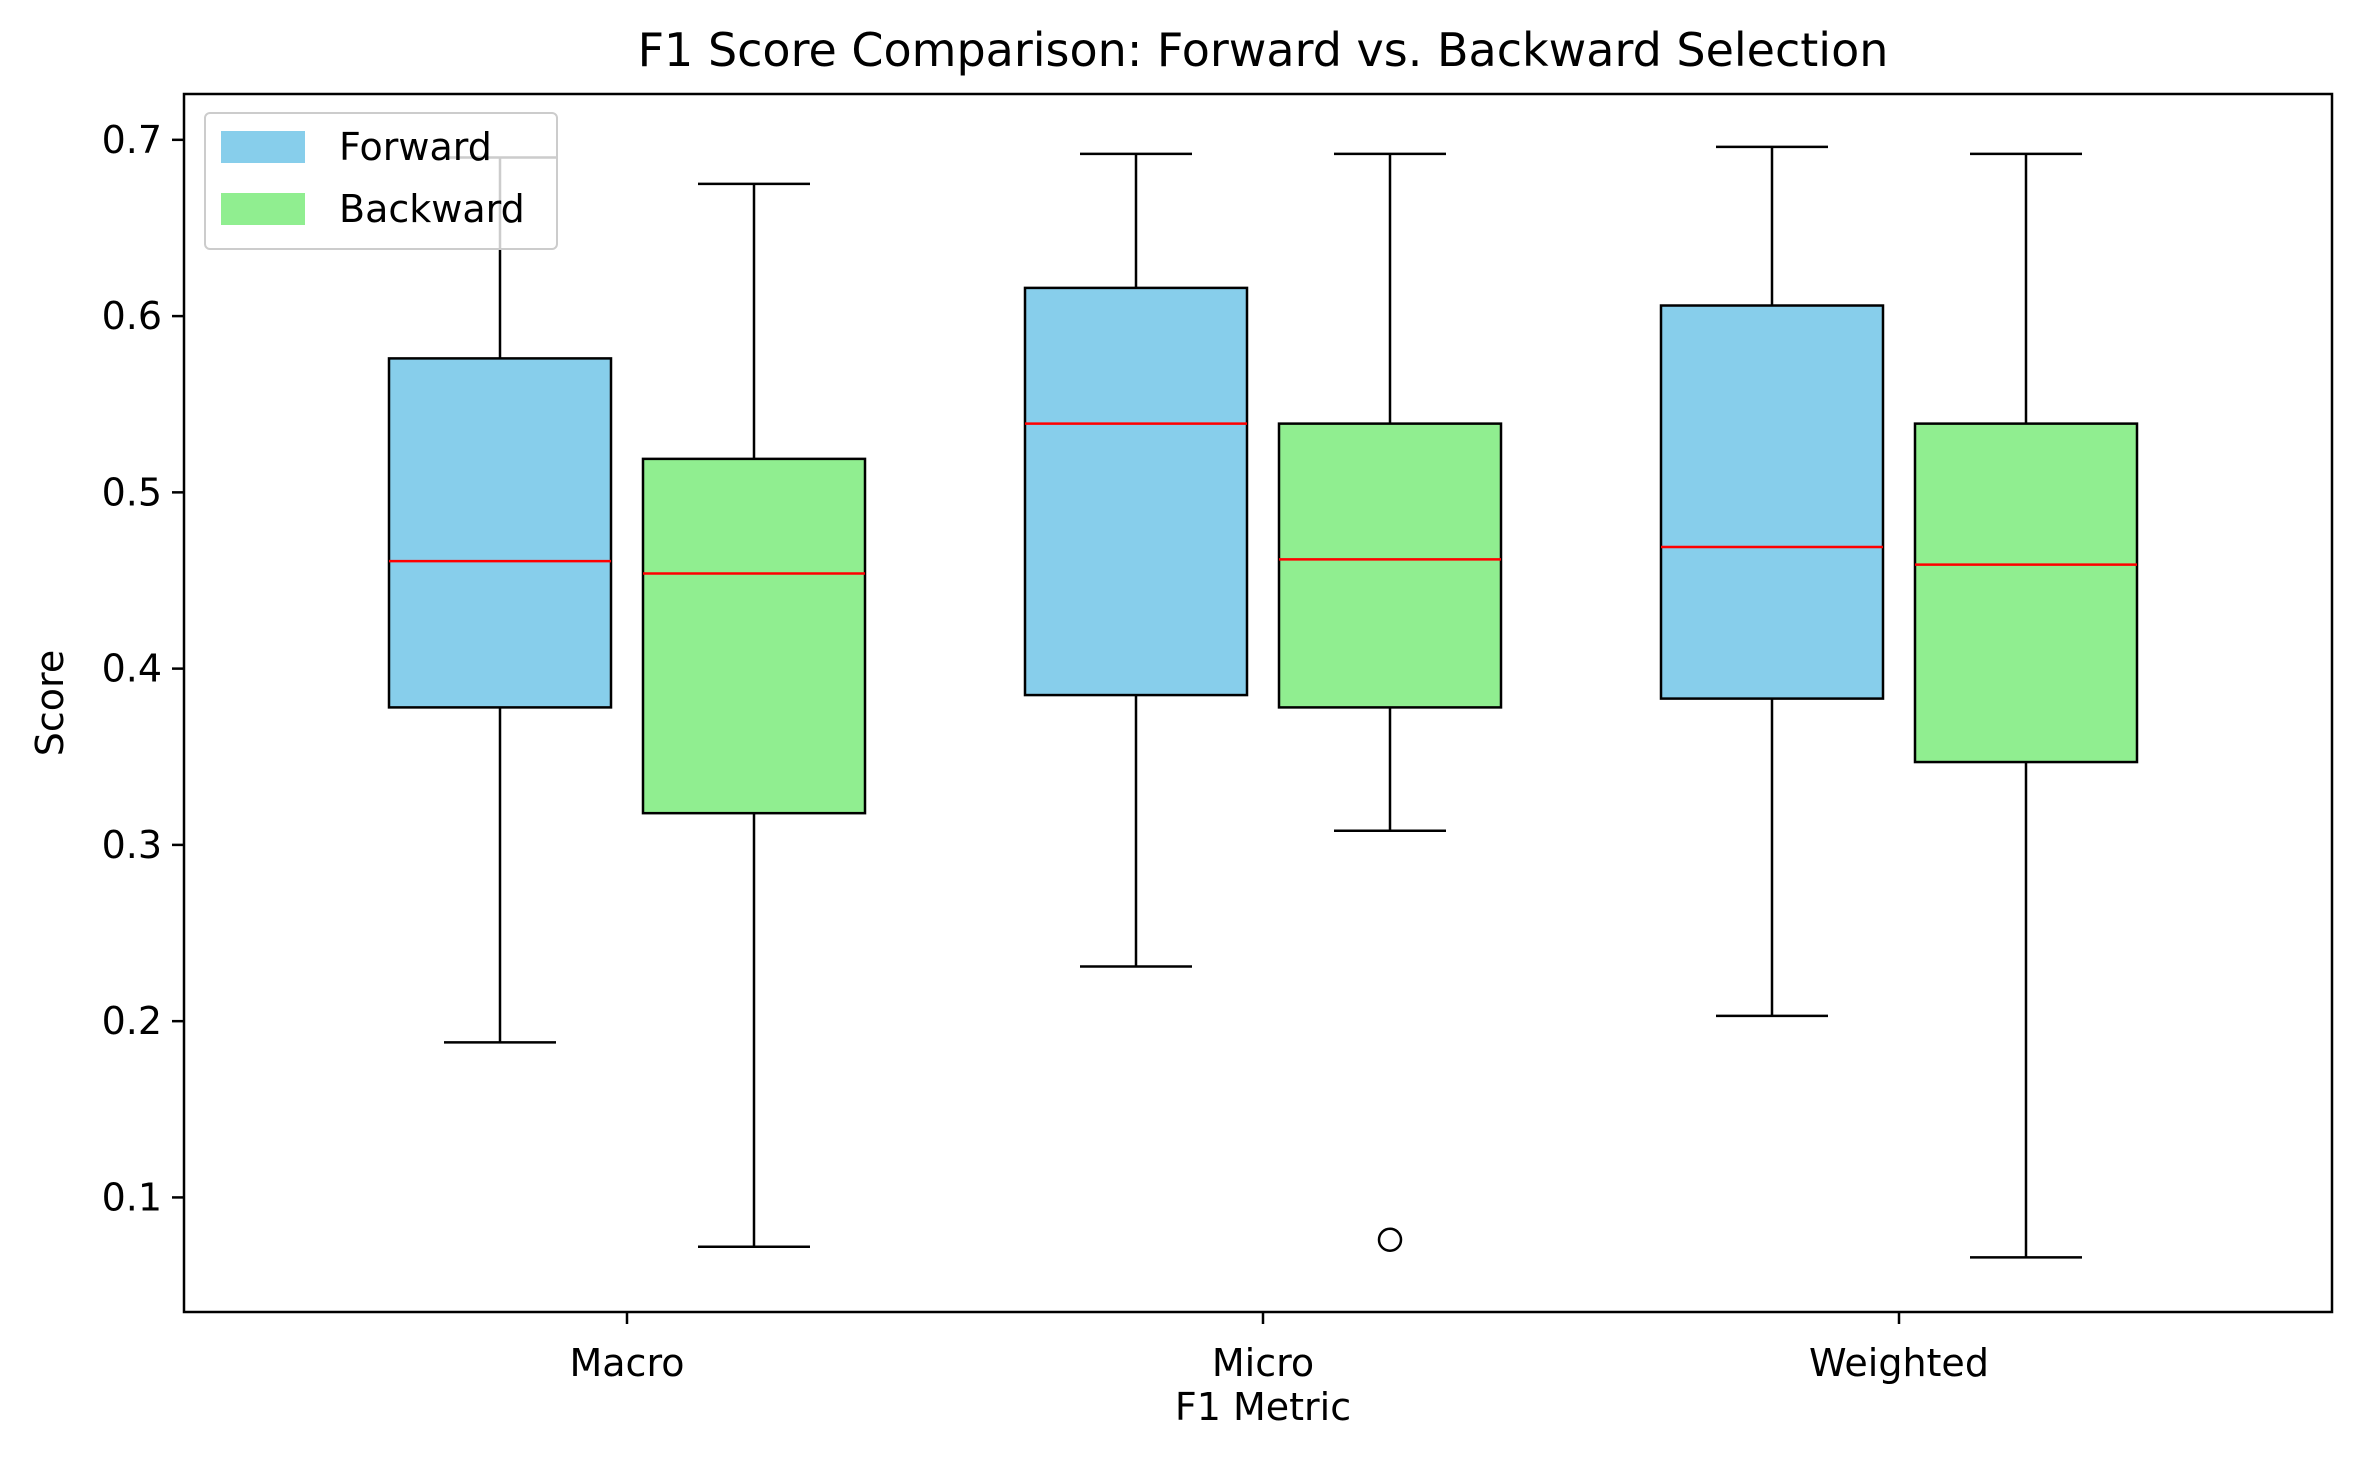  I want to click on x-axis: Macro Micro Weighted, so click(1279, 1348).